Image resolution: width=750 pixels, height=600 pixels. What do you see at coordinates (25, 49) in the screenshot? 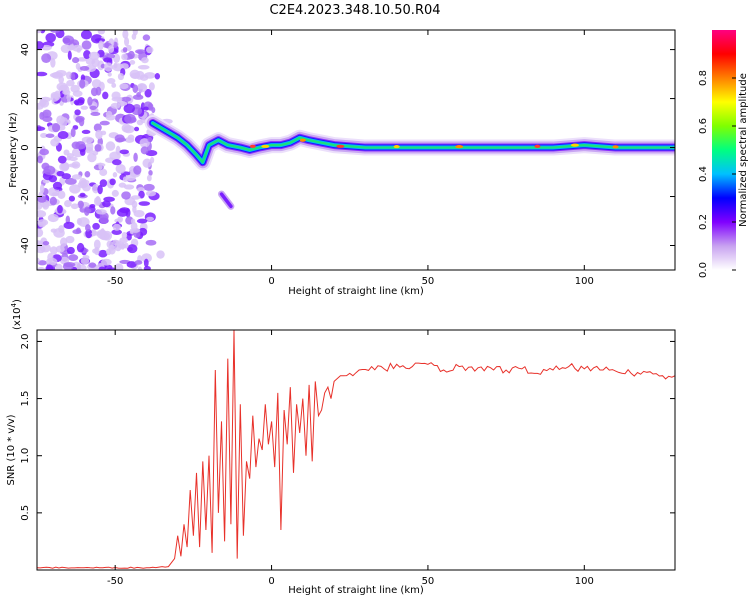
I see `y-tick-label: 40` at bounding box center [25, 49].